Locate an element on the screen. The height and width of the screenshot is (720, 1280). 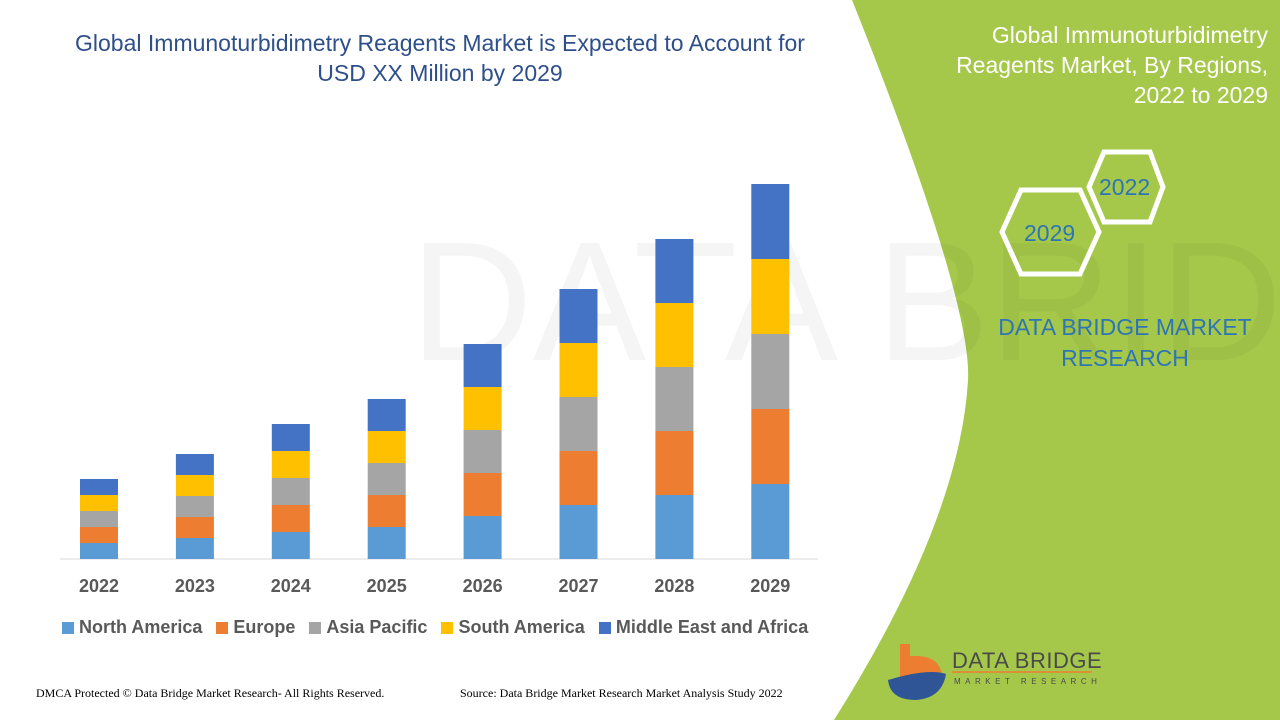
legend-item: Asia Pacific is located at coordinates (368, 627).